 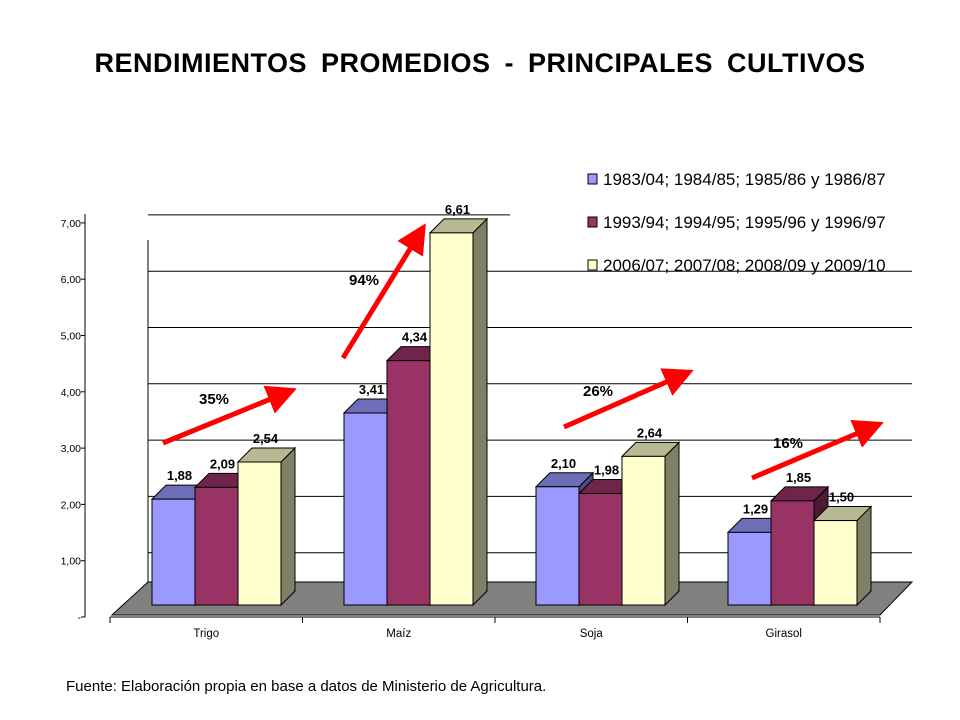 What do you see at coordinates (798, 477) in the screenshot?
I see `bar-value-label: 1,85` at bounding box center [798, 477].